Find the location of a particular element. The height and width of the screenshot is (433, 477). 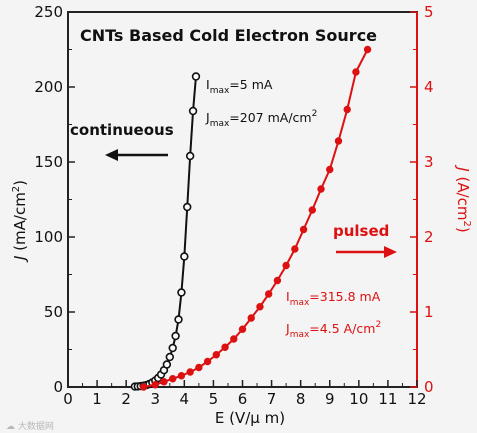

x-tick-label: 5 is located at coordinates (214, 399).